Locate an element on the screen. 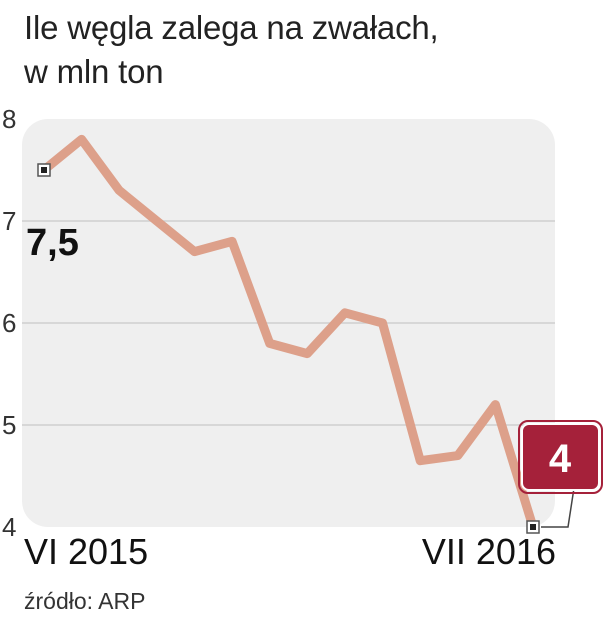  chart-title-line-2: w mln ton is located at coordinates (94, 71).